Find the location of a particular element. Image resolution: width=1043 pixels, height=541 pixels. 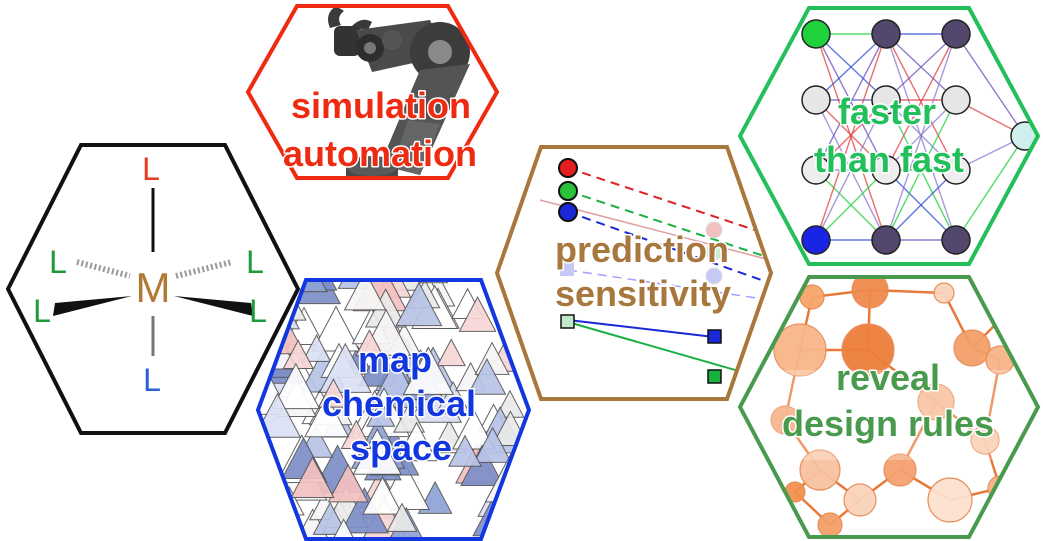

design-hexagon is located at coordinates (889, 407).